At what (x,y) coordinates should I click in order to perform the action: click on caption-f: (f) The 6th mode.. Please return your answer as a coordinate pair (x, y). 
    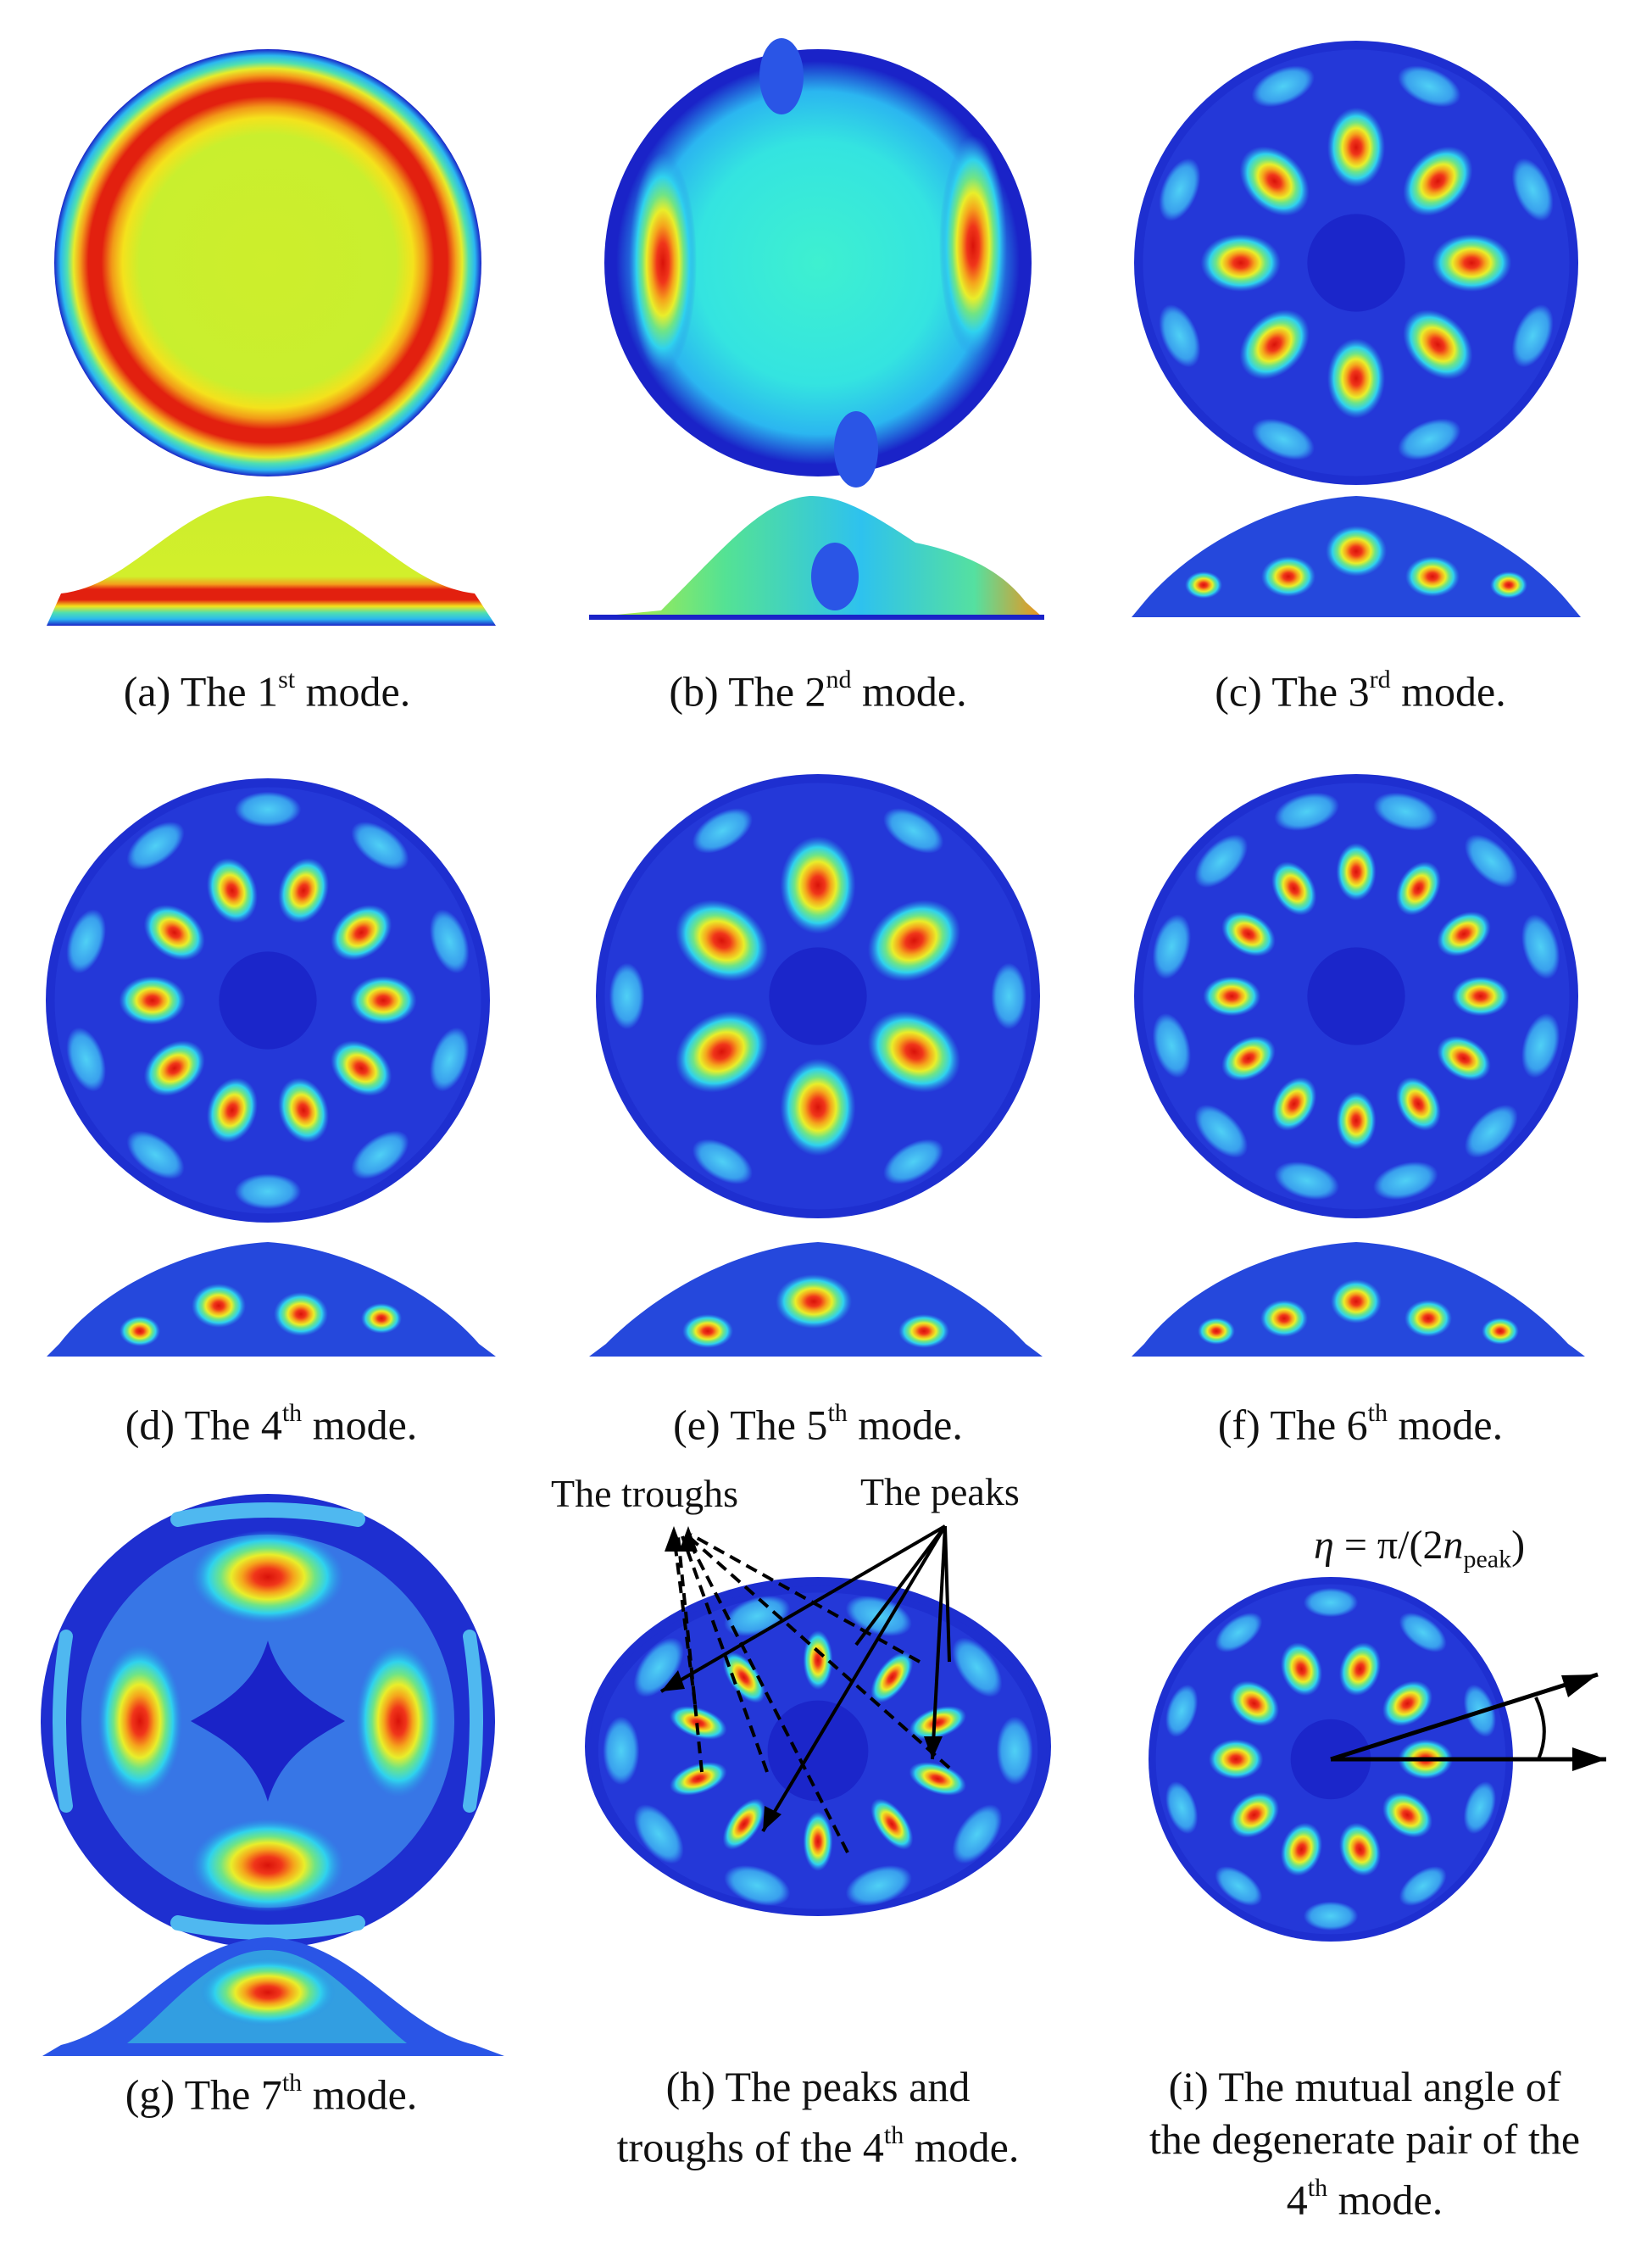
    Looking at the image, I should click on (1360, 1424).